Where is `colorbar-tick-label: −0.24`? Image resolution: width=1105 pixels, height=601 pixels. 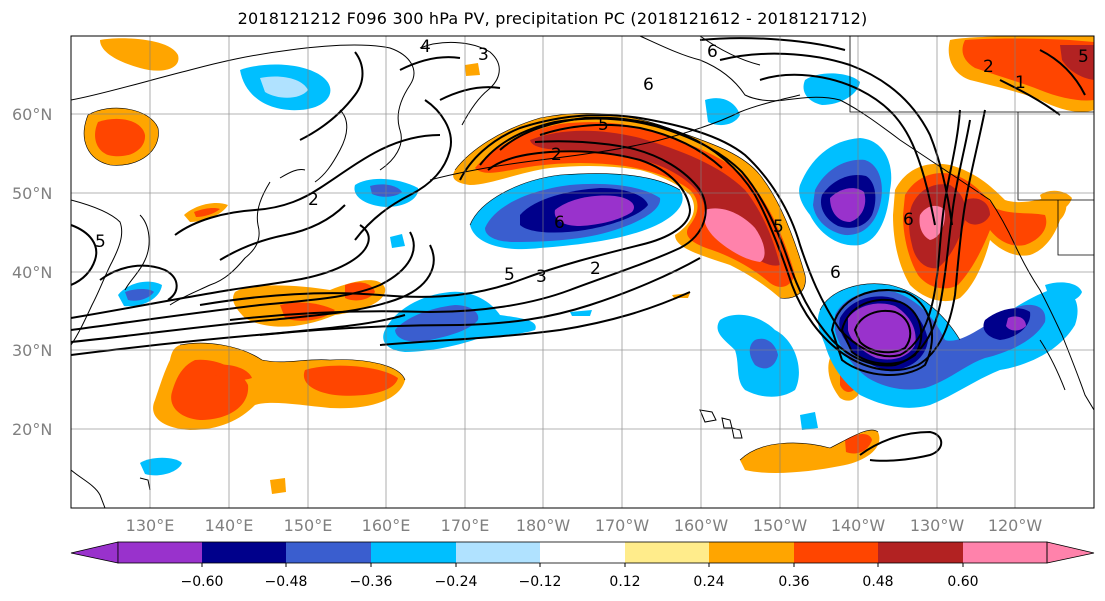 colorbar-tick-label: −0.24 is located at coordinates (456, 582).